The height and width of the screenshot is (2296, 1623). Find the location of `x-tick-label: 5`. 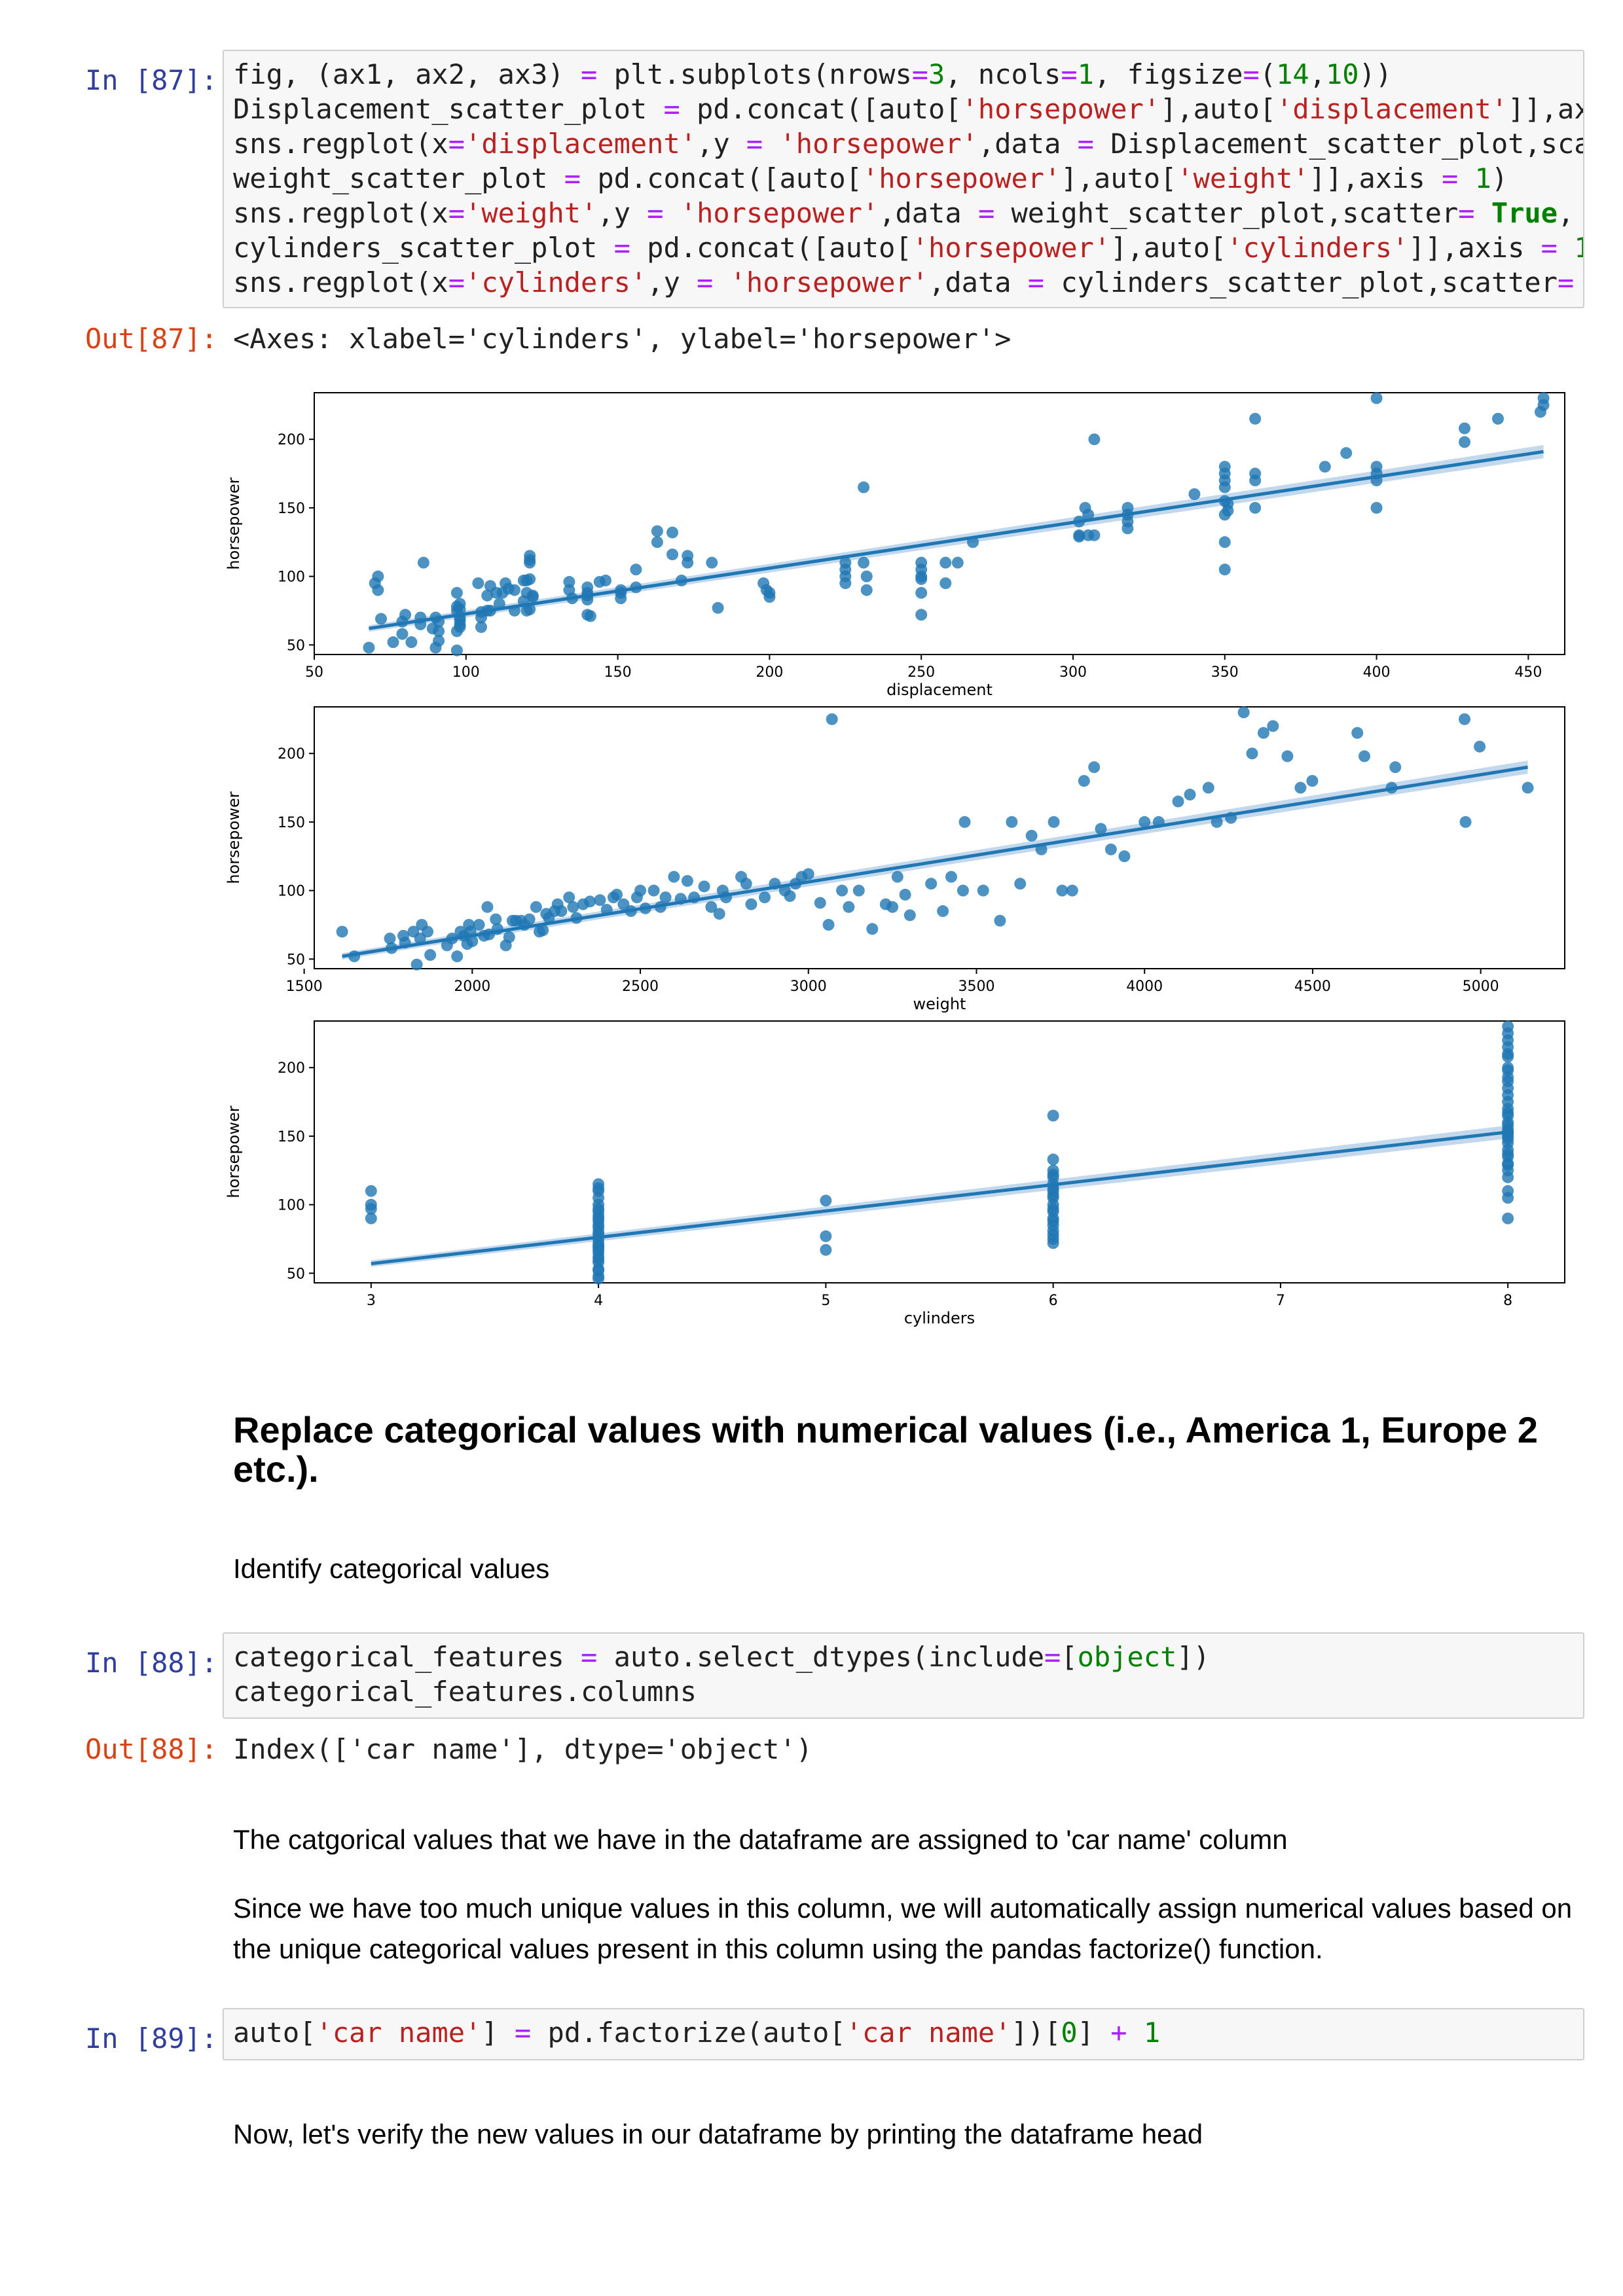

x-tick-label: 5 is located at coordinates (825, 1301).